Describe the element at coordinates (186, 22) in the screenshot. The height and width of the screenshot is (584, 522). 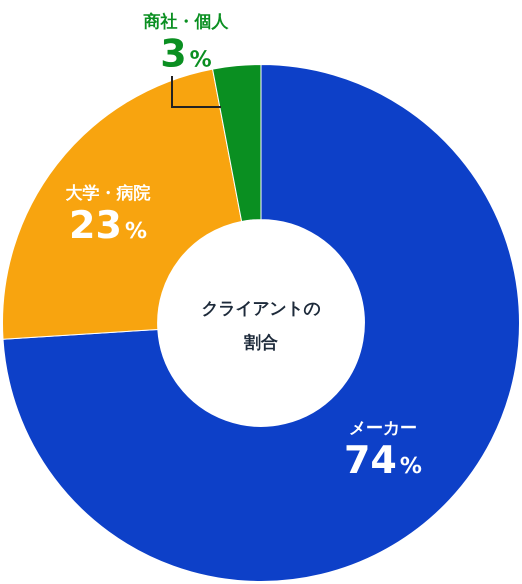
I see `slice-label: 商社・個人` at that location.